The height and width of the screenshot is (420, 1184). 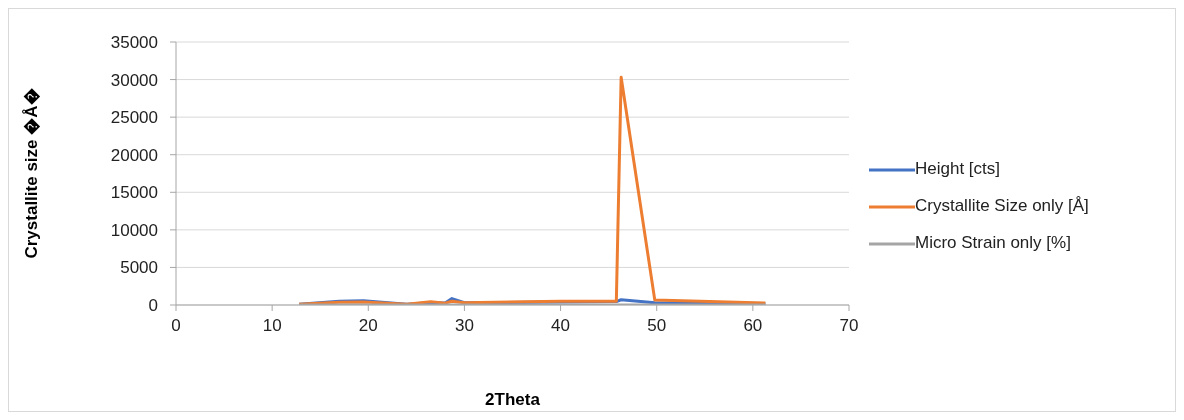 What do you see at coordinates (32, 173) in the screenshot?
I see `y-axis-title: Crystallite size �Å�` at bounding box center [32, 173].